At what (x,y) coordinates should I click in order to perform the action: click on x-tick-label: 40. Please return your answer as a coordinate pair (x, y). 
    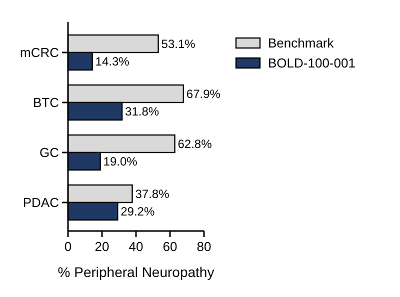
    Looking at the image, I should click on (136, 246).